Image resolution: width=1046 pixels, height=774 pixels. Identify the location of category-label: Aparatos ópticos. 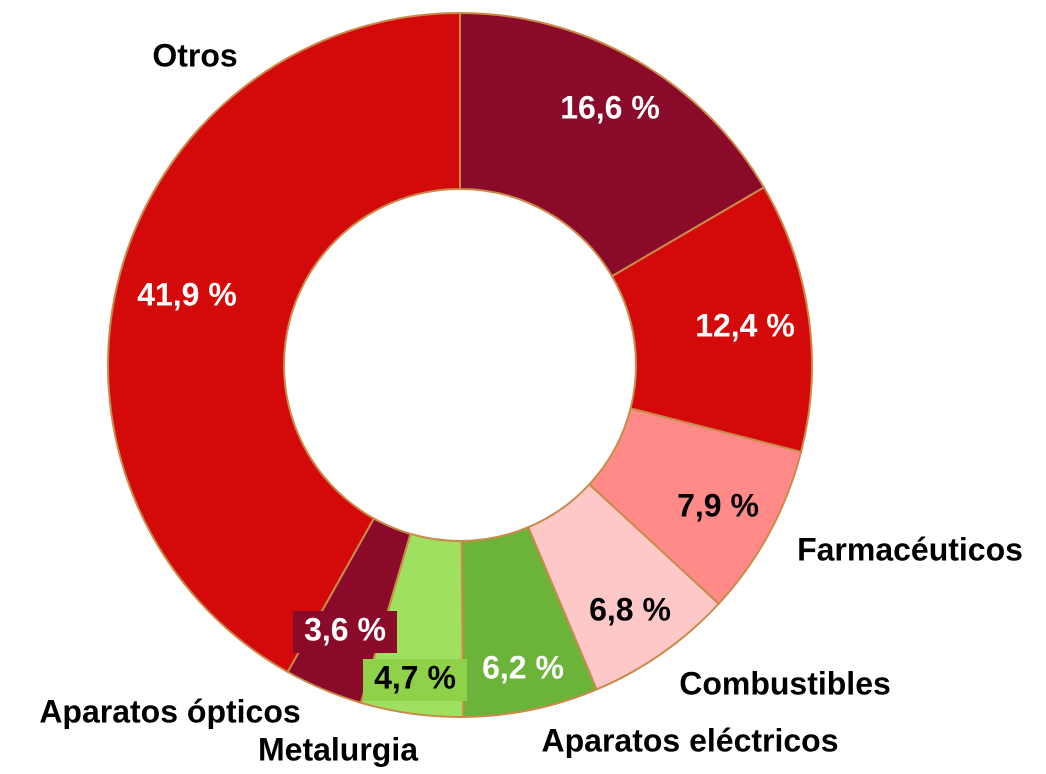
(169, 711).